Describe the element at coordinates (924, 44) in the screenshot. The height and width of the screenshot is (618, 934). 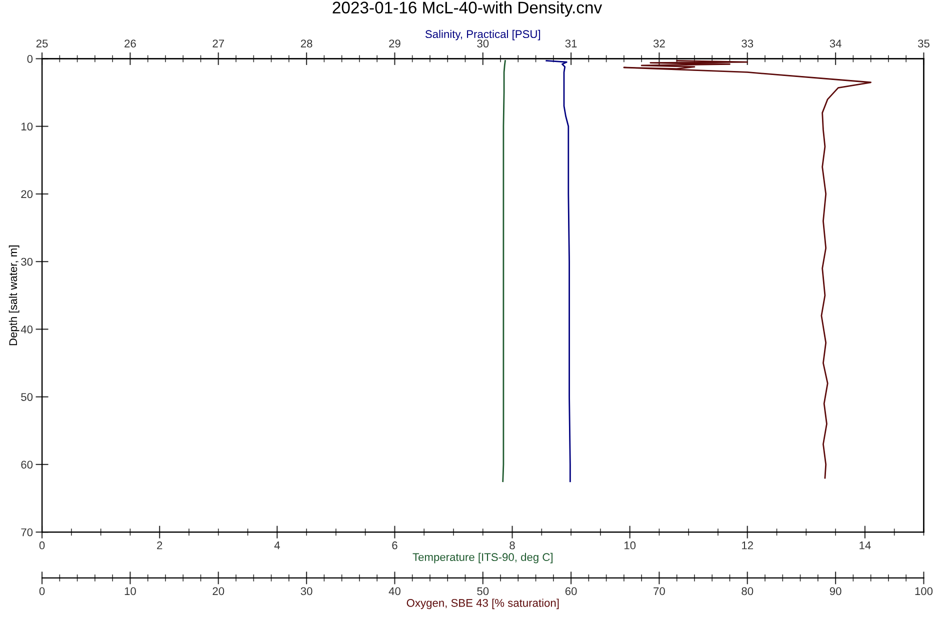
I see `x2-tick-label: 35` at that location.